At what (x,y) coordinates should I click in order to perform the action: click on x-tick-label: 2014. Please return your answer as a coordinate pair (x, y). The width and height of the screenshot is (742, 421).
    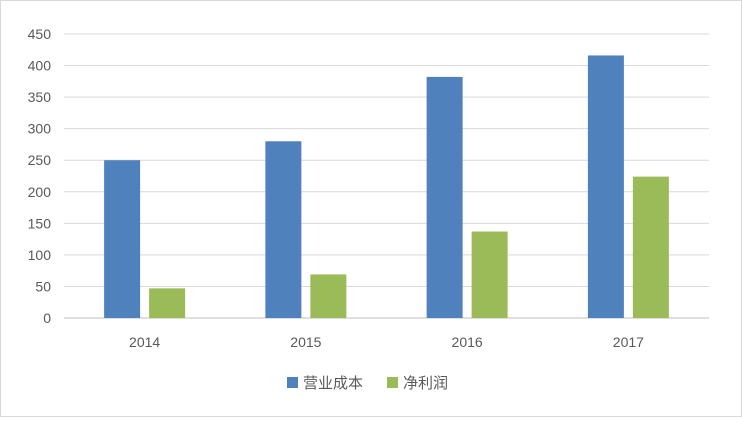
    Looking at the image, I should click on (144, 342).